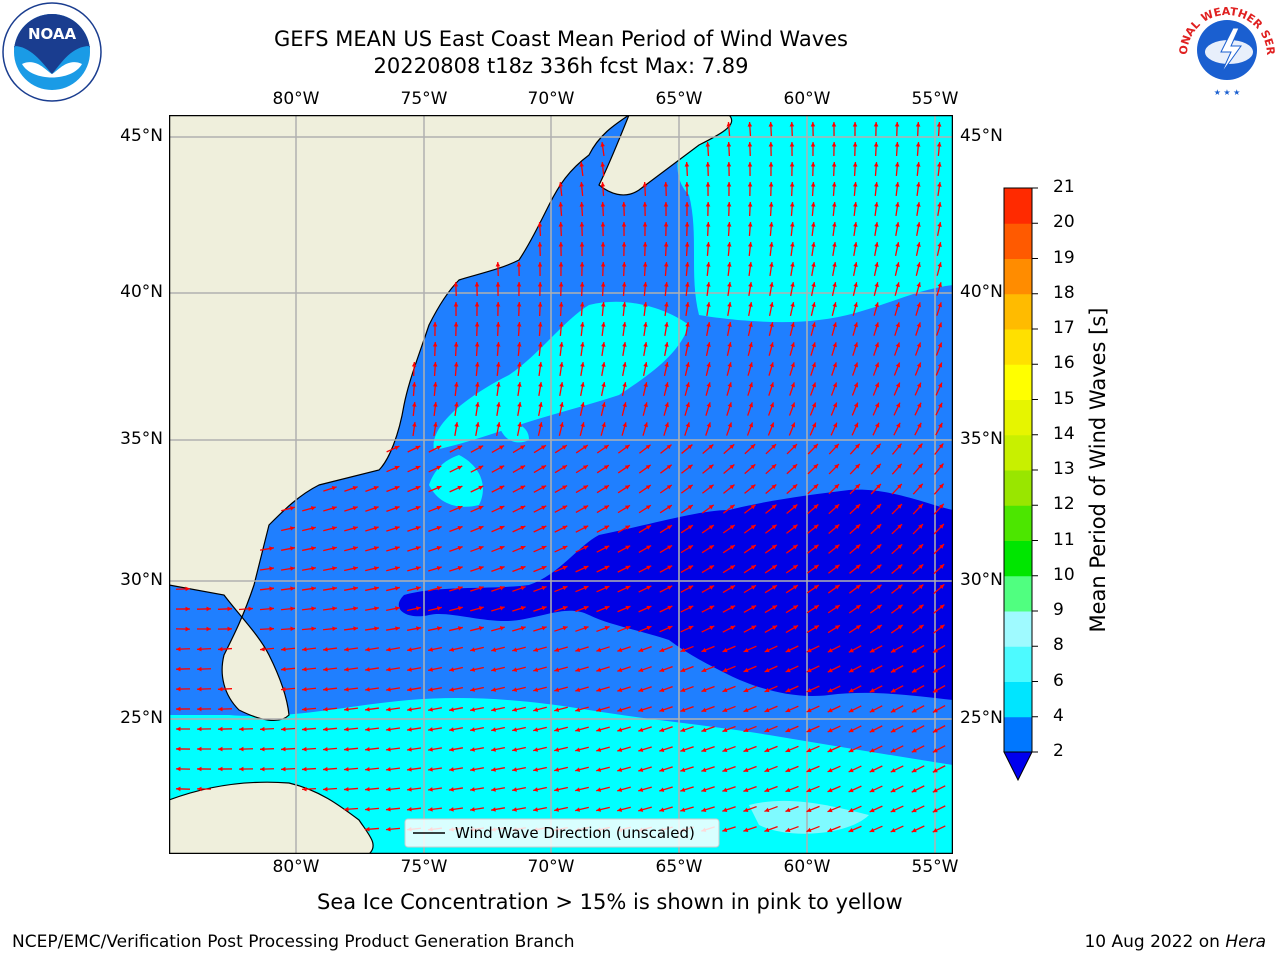 The height and width of the screenshot is (960, 1280). Describe the element at coordinates (1018, 382) in the screenshot. I see `colorbar-segment` at that location.